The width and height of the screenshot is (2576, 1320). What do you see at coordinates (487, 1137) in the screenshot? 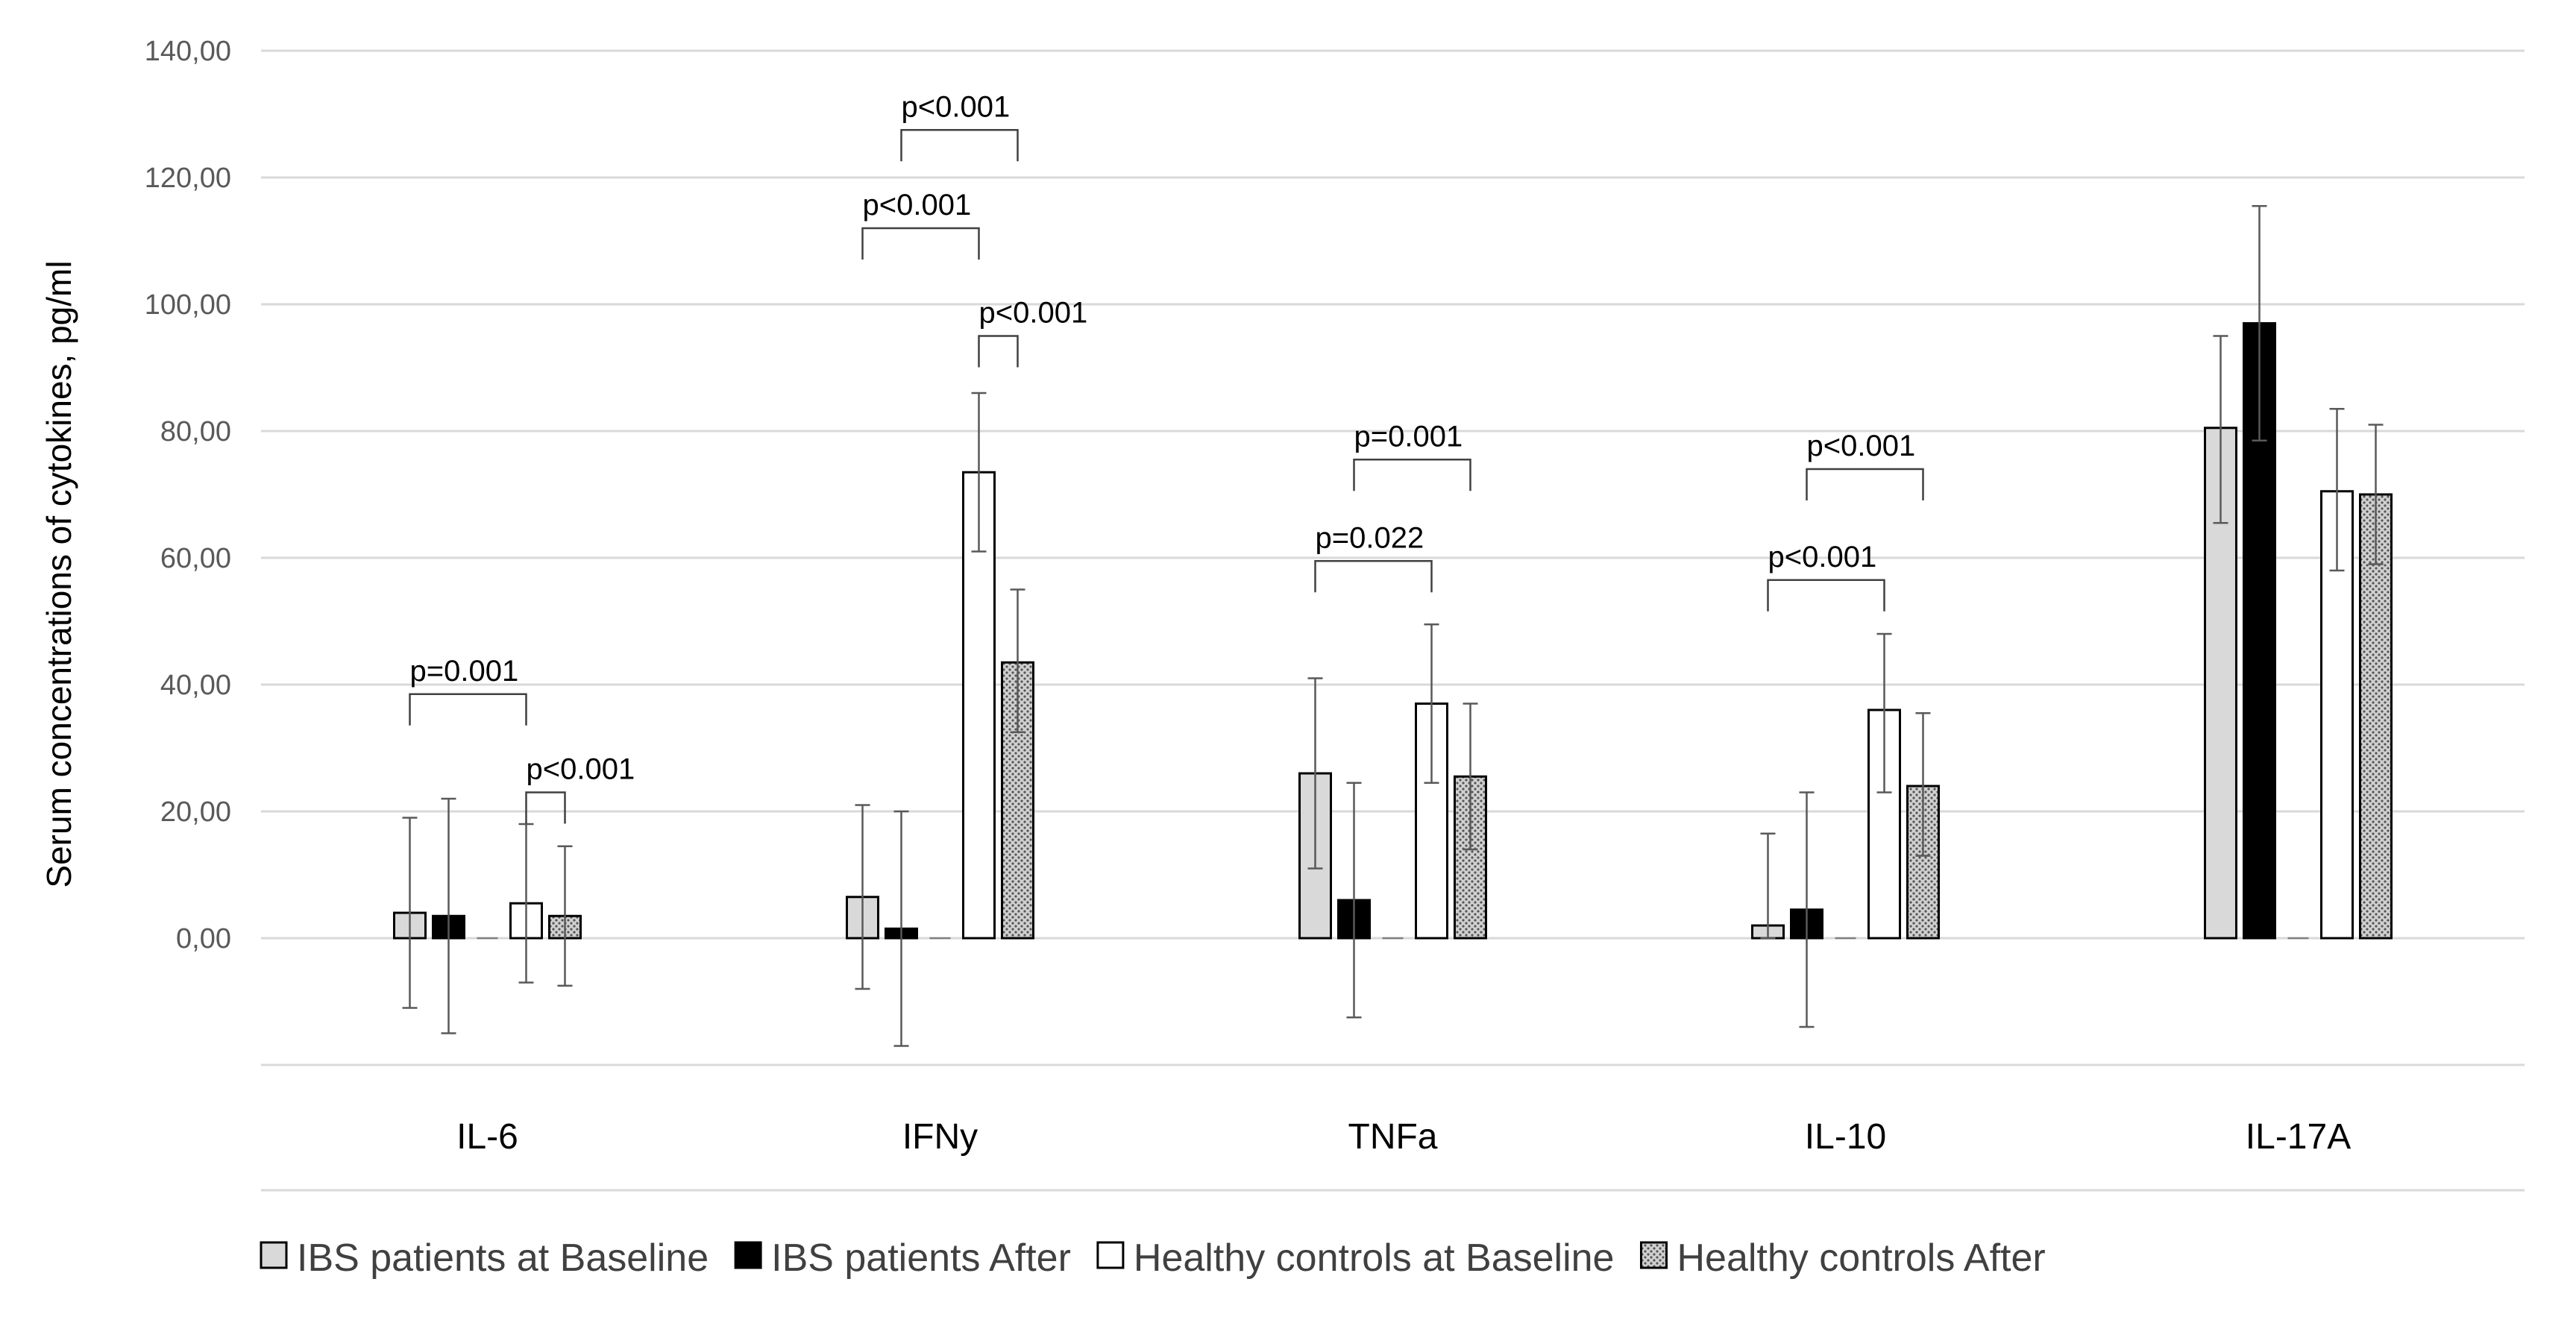
I see `category-label: IL-6` at bounding box center [487, 1137].